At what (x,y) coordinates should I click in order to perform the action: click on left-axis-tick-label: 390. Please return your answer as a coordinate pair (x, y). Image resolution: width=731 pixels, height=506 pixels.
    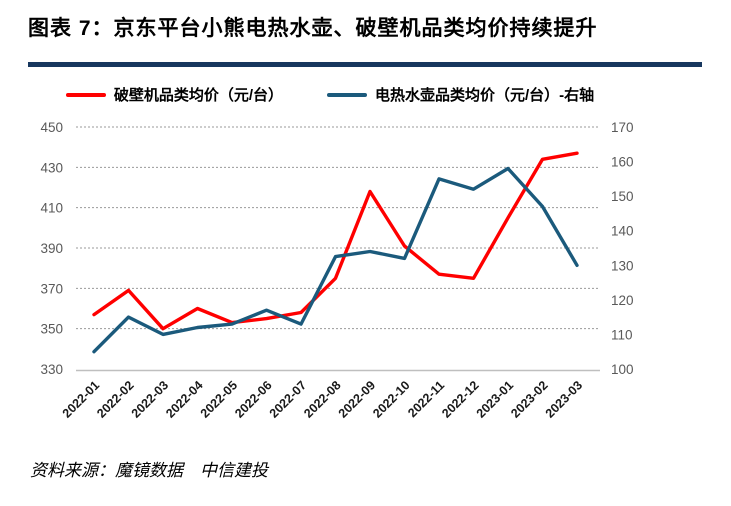
    Looking at the image, I should click on (51, 248).